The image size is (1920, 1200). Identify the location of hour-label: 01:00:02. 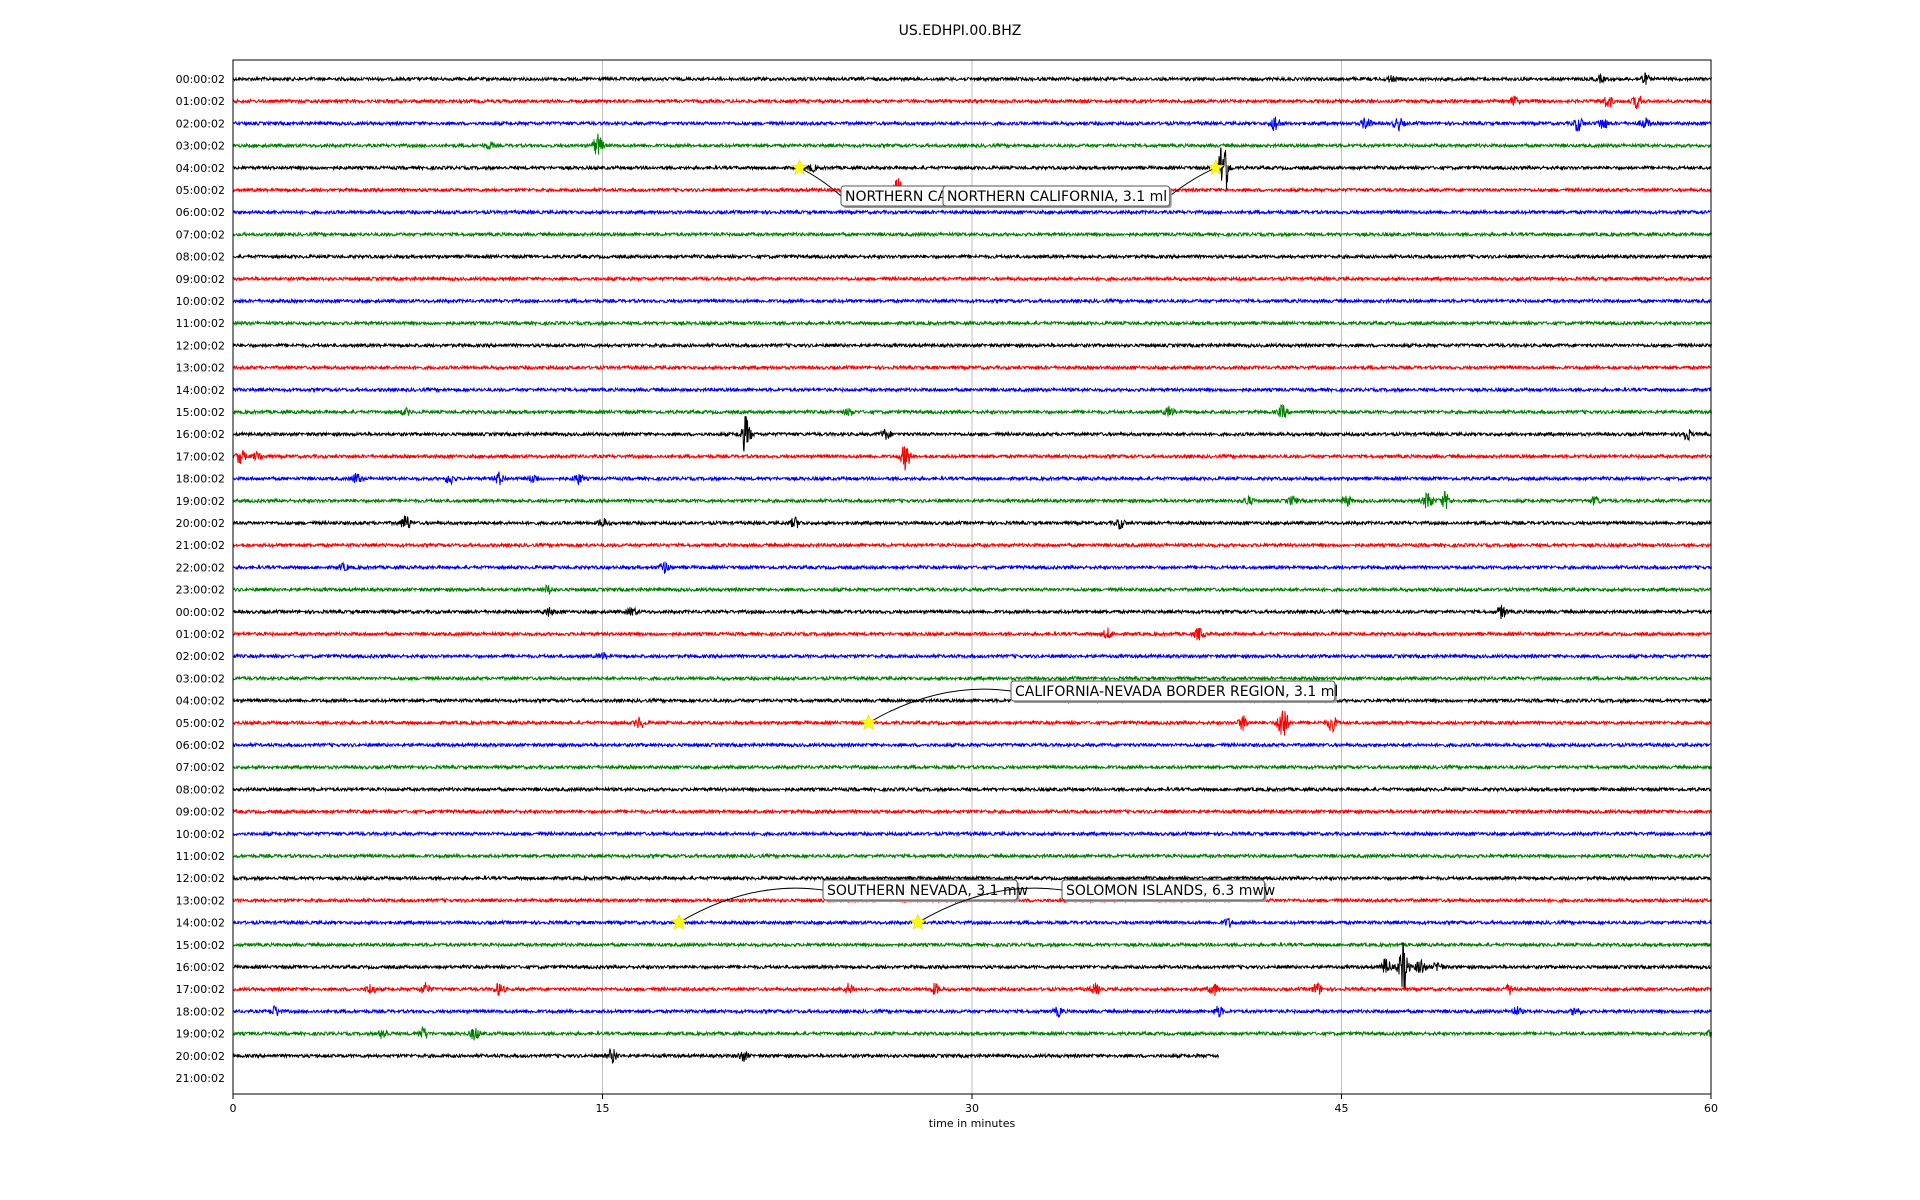
(200, 634).